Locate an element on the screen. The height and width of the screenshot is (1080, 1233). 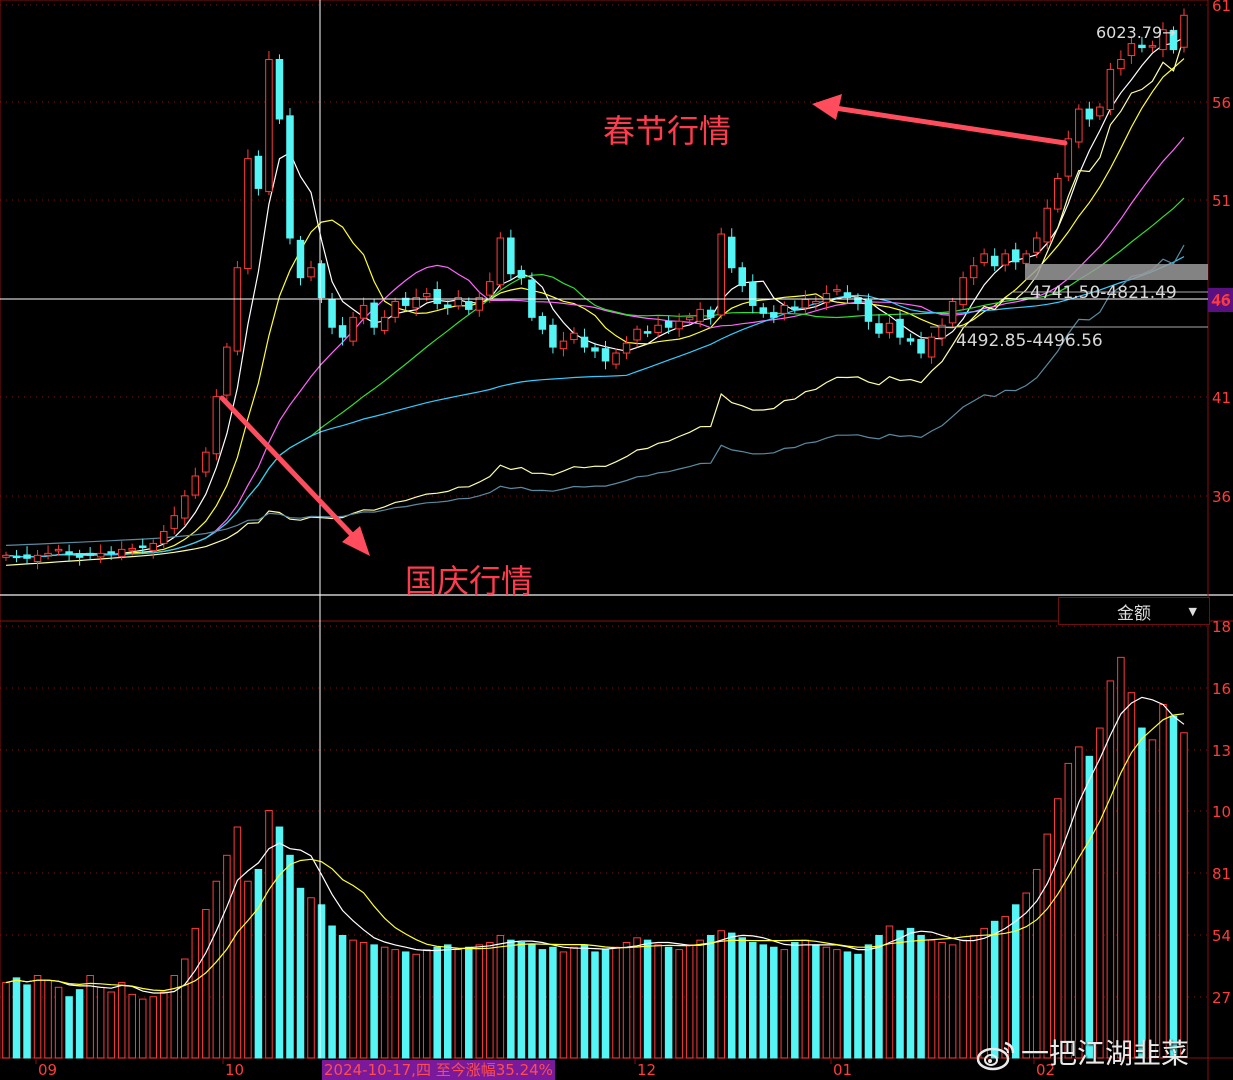
volume-indicator-dropdown: 金额 ▼ is located at coordinates (1134, 611).